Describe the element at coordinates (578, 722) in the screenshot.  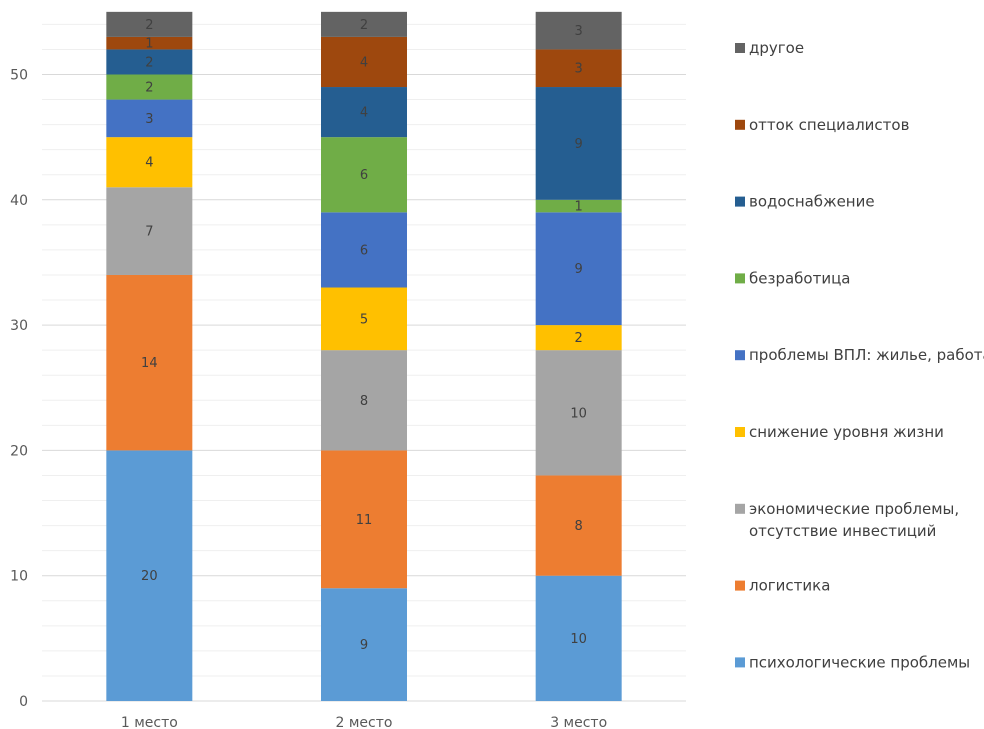
I see `x-category-label: 3 место` at that location.